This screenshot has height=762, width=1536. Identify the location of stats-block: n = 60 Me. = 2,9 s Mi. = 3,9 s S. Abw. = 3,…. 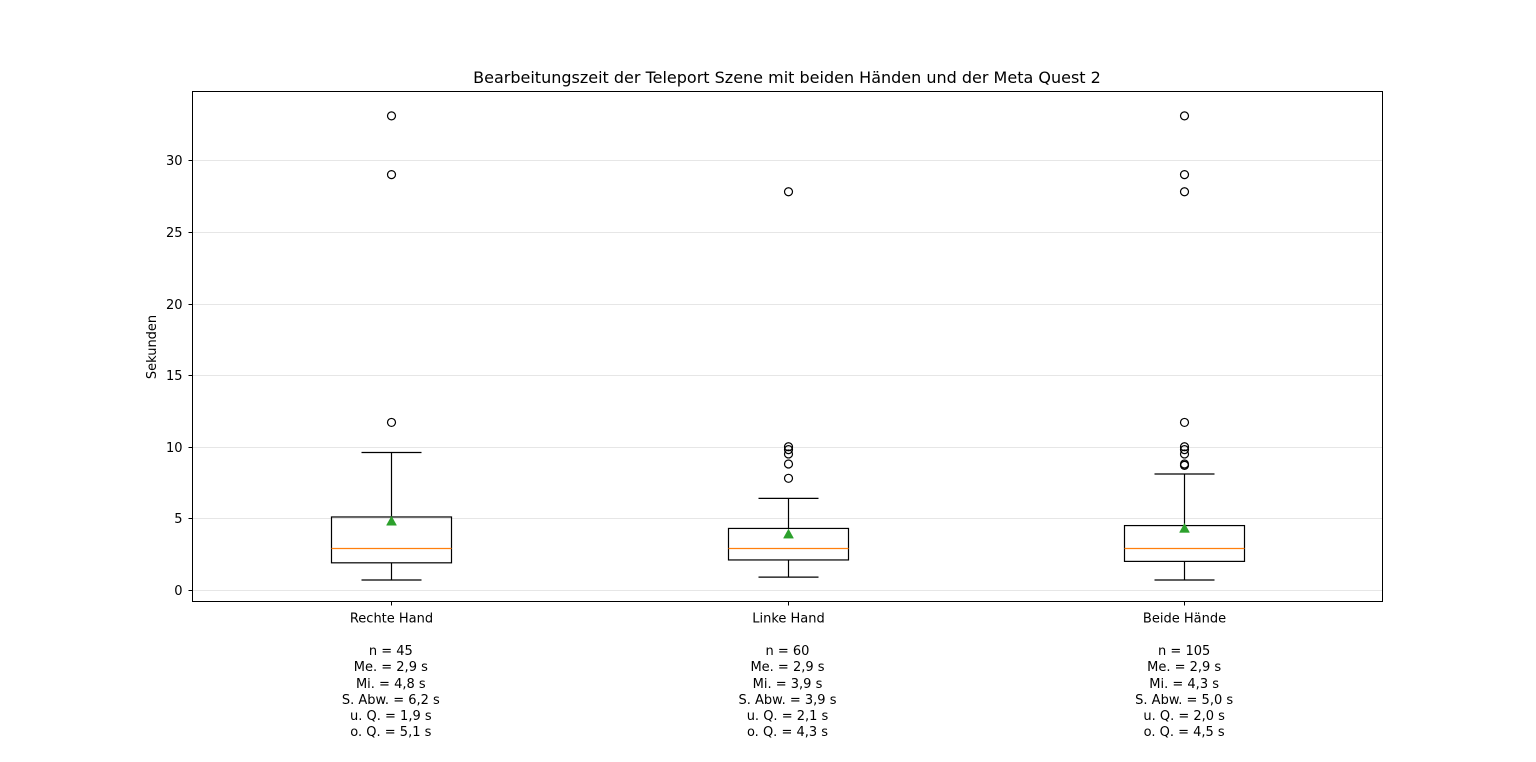
(788, 693).